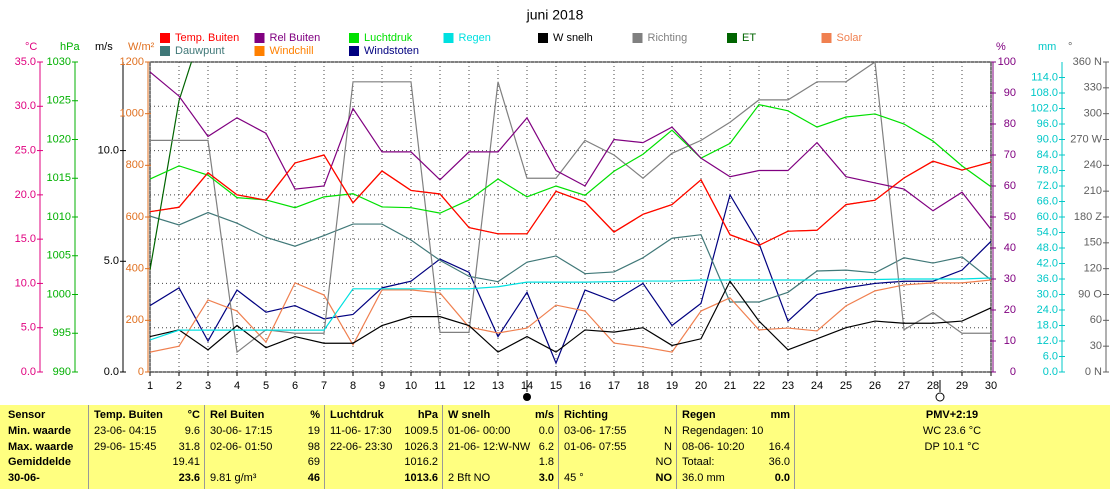 The image size is (1117, 489). What do you see at coordinates (1047, 248) in the screenshot?
I see `y-tick-label: 48.0` at bounding box center [1047, 248].